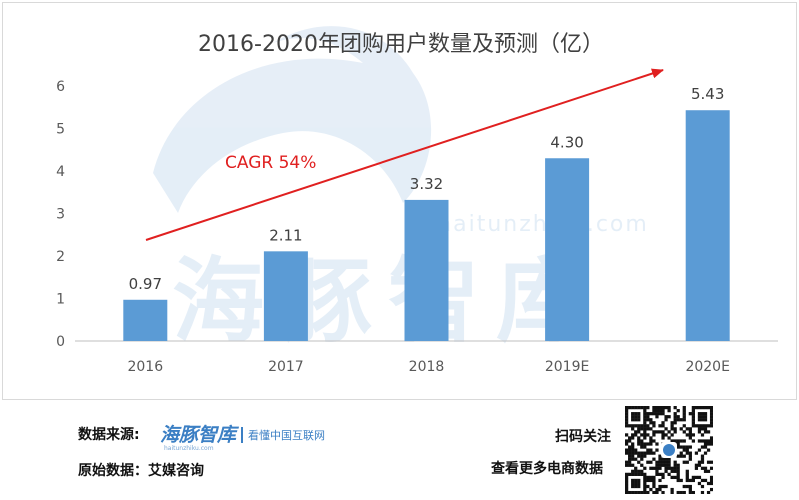 This screenshot has width=799, height=500. I want to click on y-tick-label: 6, so click(60, 87).